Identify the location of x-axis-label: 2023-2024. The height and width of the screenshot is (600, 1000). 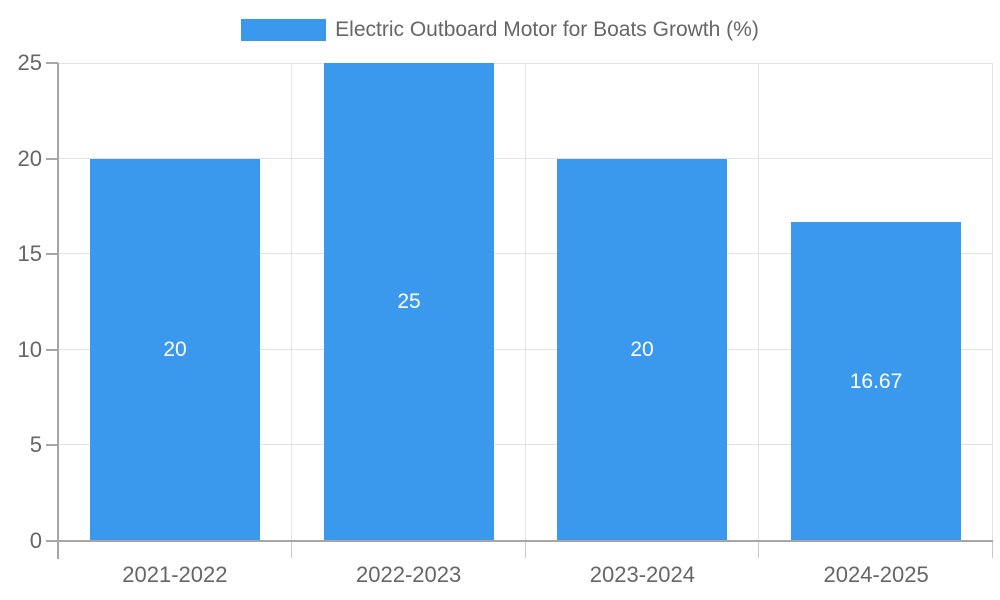
(642, 574).